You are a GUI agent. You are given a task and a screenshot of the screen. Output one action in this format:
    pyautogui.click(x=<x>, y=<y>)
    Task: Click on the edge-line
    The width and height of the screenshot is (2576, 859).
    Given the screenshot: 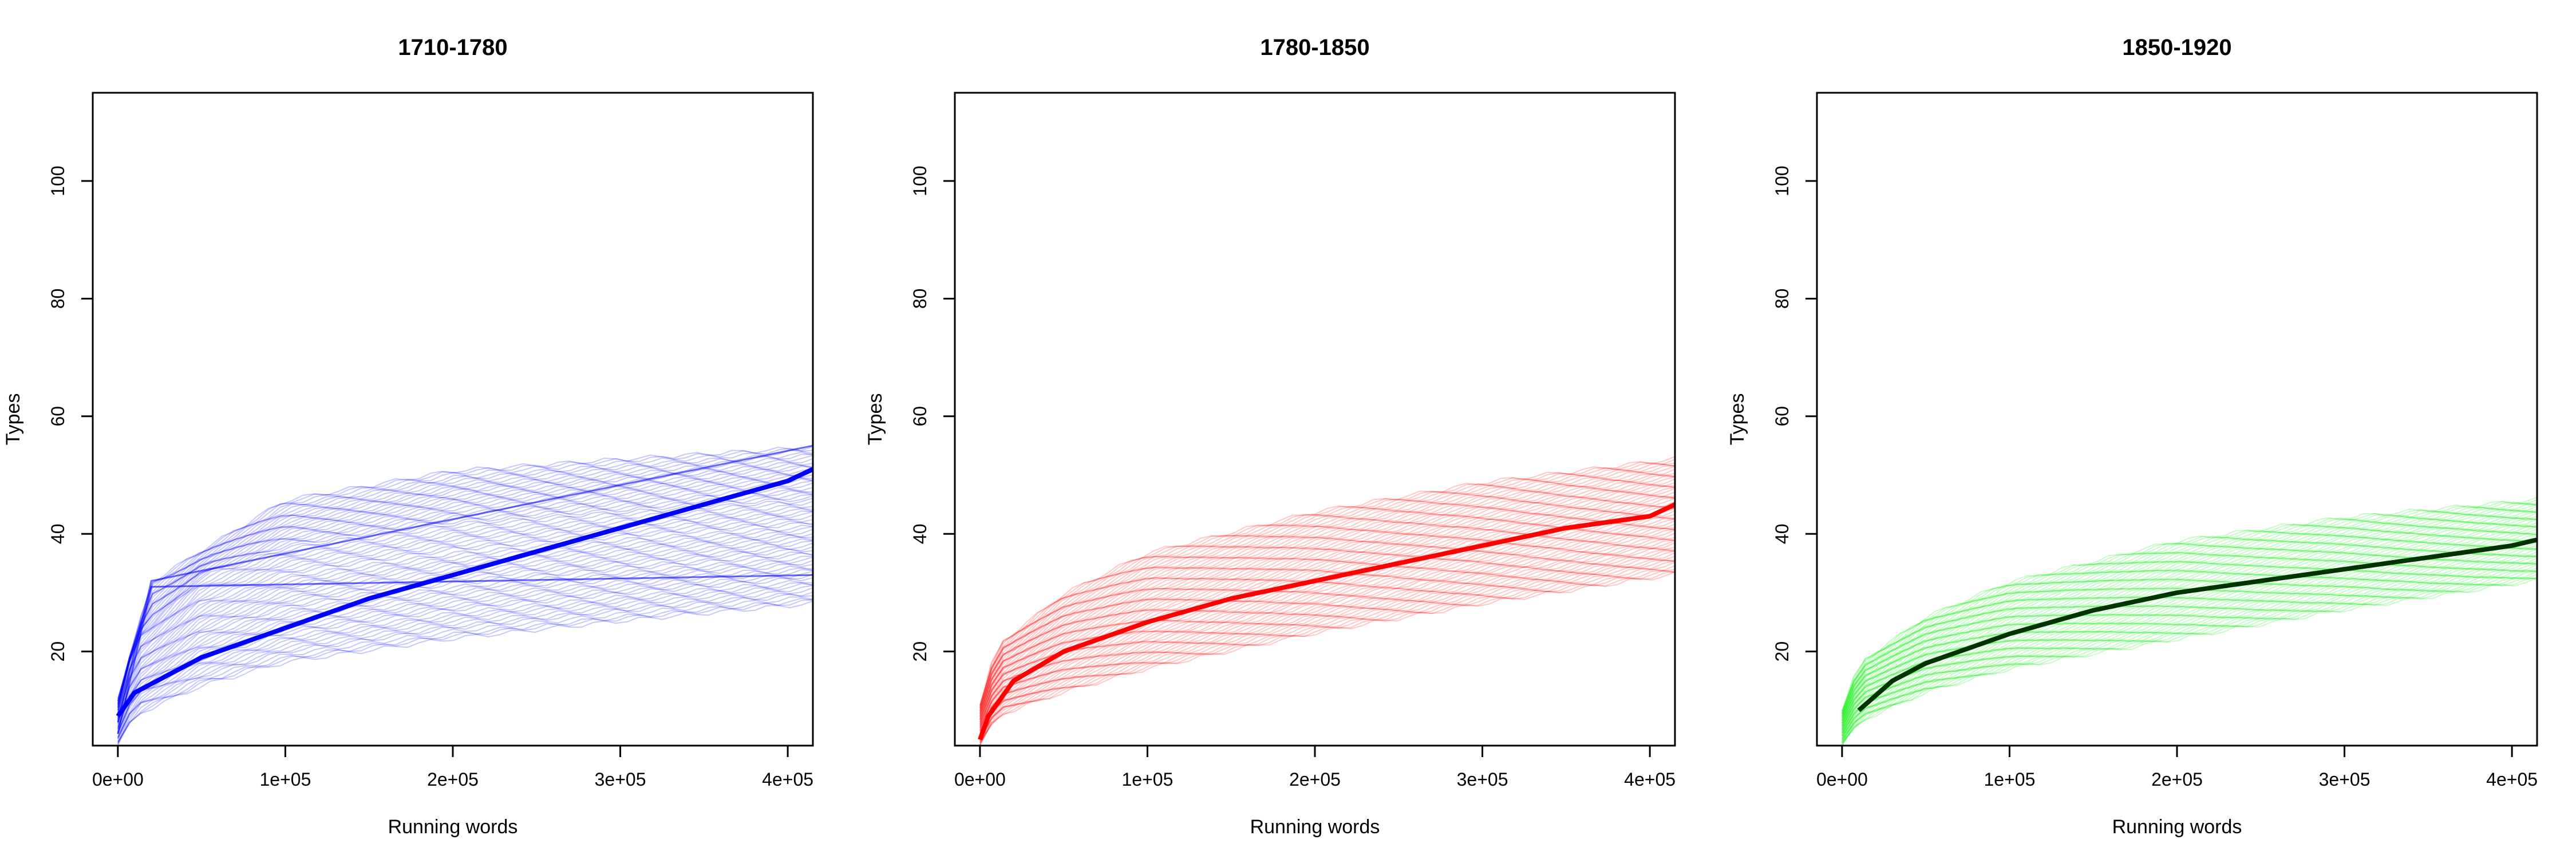 What is the action you would take?
    pyautogui.click(x=465, y=583)
    